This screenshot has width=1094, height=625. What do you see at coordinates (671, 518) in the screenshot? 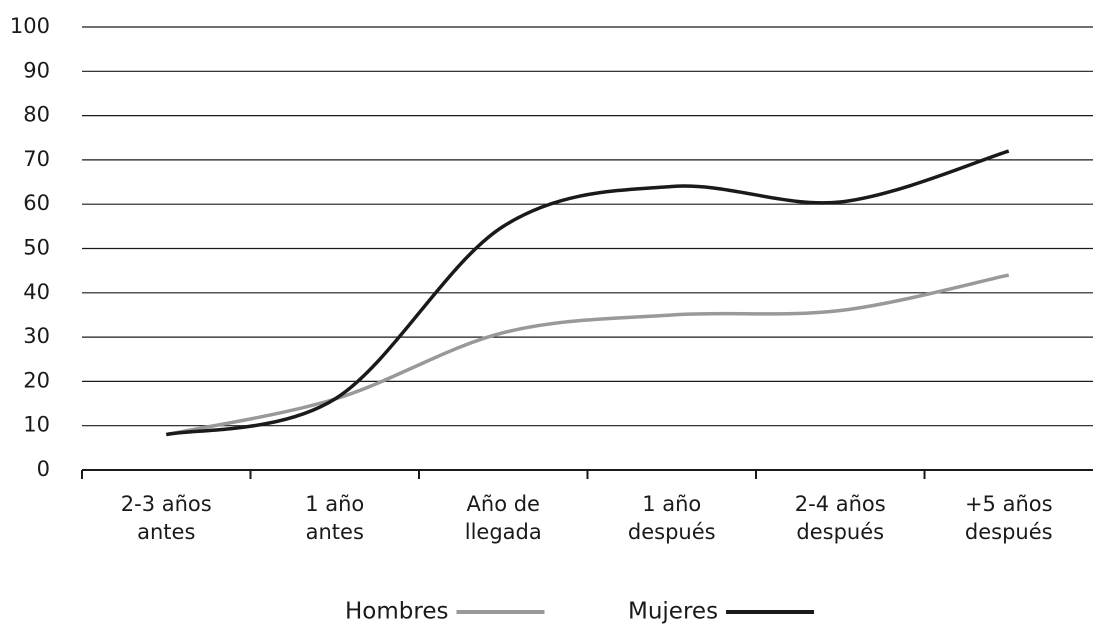
I see `x-tick-label: 1 año después` at bounding box center [671, 518].